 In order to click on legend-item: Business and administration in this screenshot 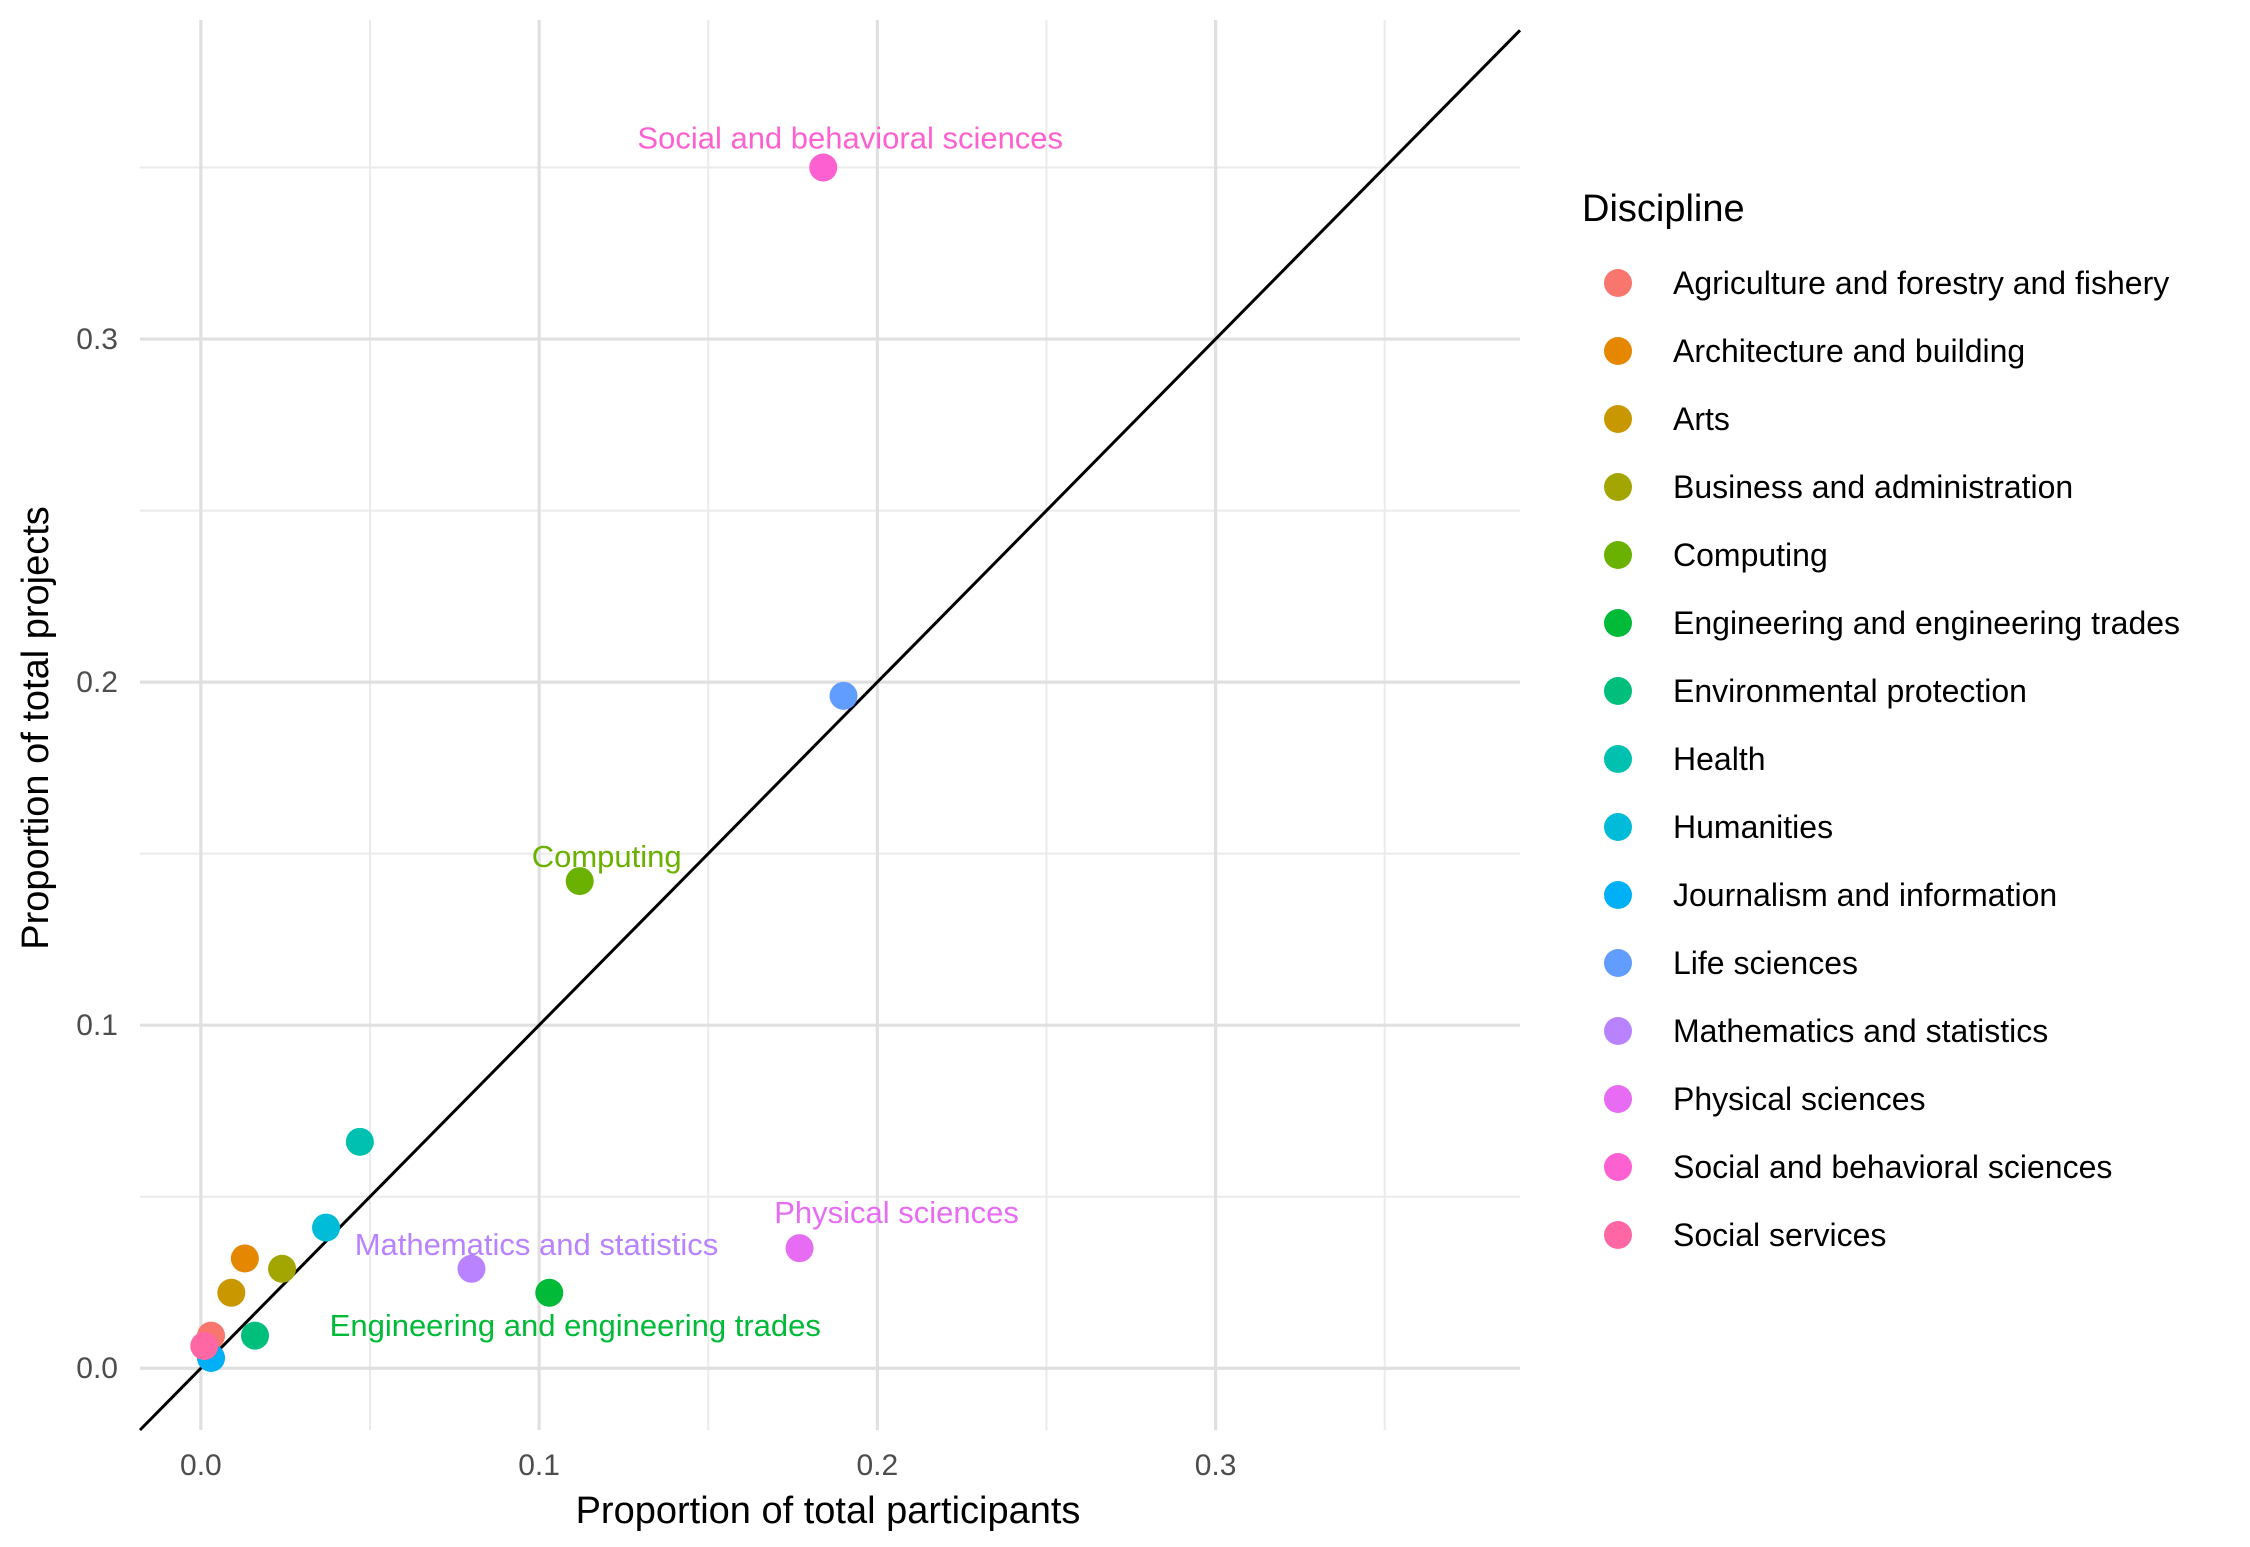, I will do `click(1838, 487)`.